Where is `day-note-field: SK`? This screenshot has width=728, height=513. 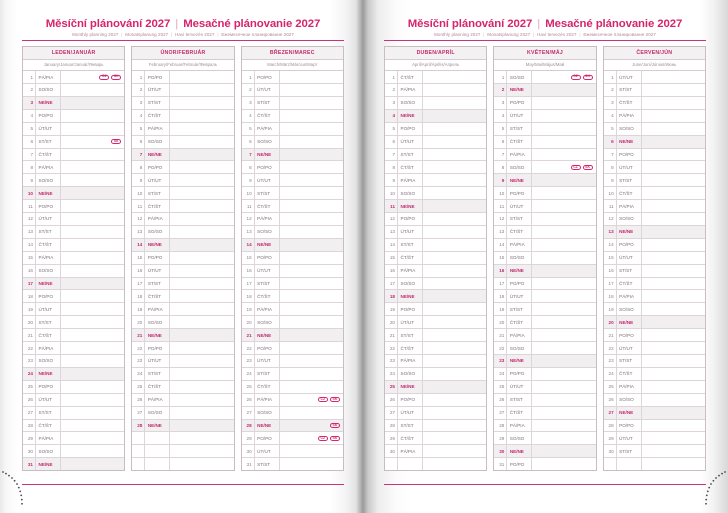
day-note-field: SK is located at coordinates (311, 426).